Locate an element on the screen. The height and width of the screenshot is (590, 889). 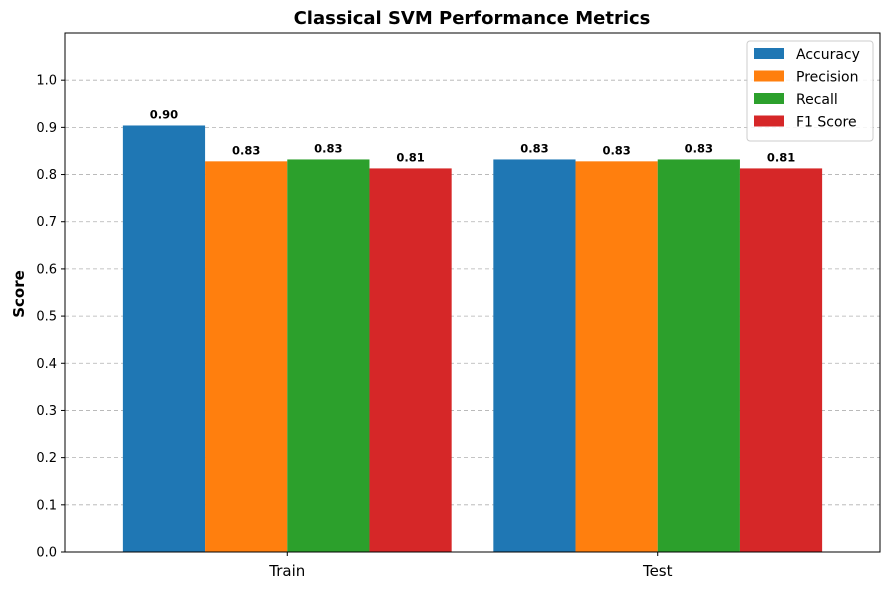
x-tick-label: Train is located at coordinates (286, 571).